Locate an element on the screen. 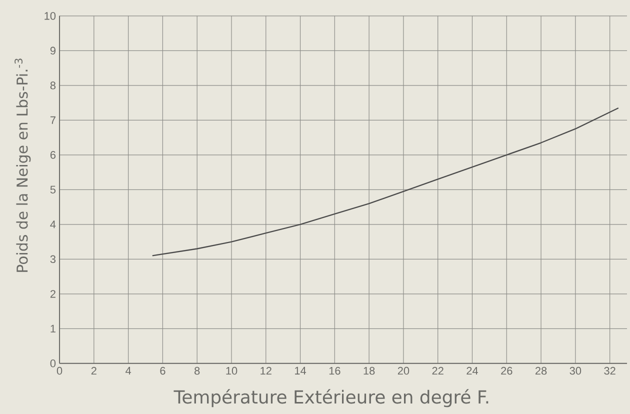 This screenshot has height=414, width=630. x-tick-label: 18 is located at coordinates (369, 370).